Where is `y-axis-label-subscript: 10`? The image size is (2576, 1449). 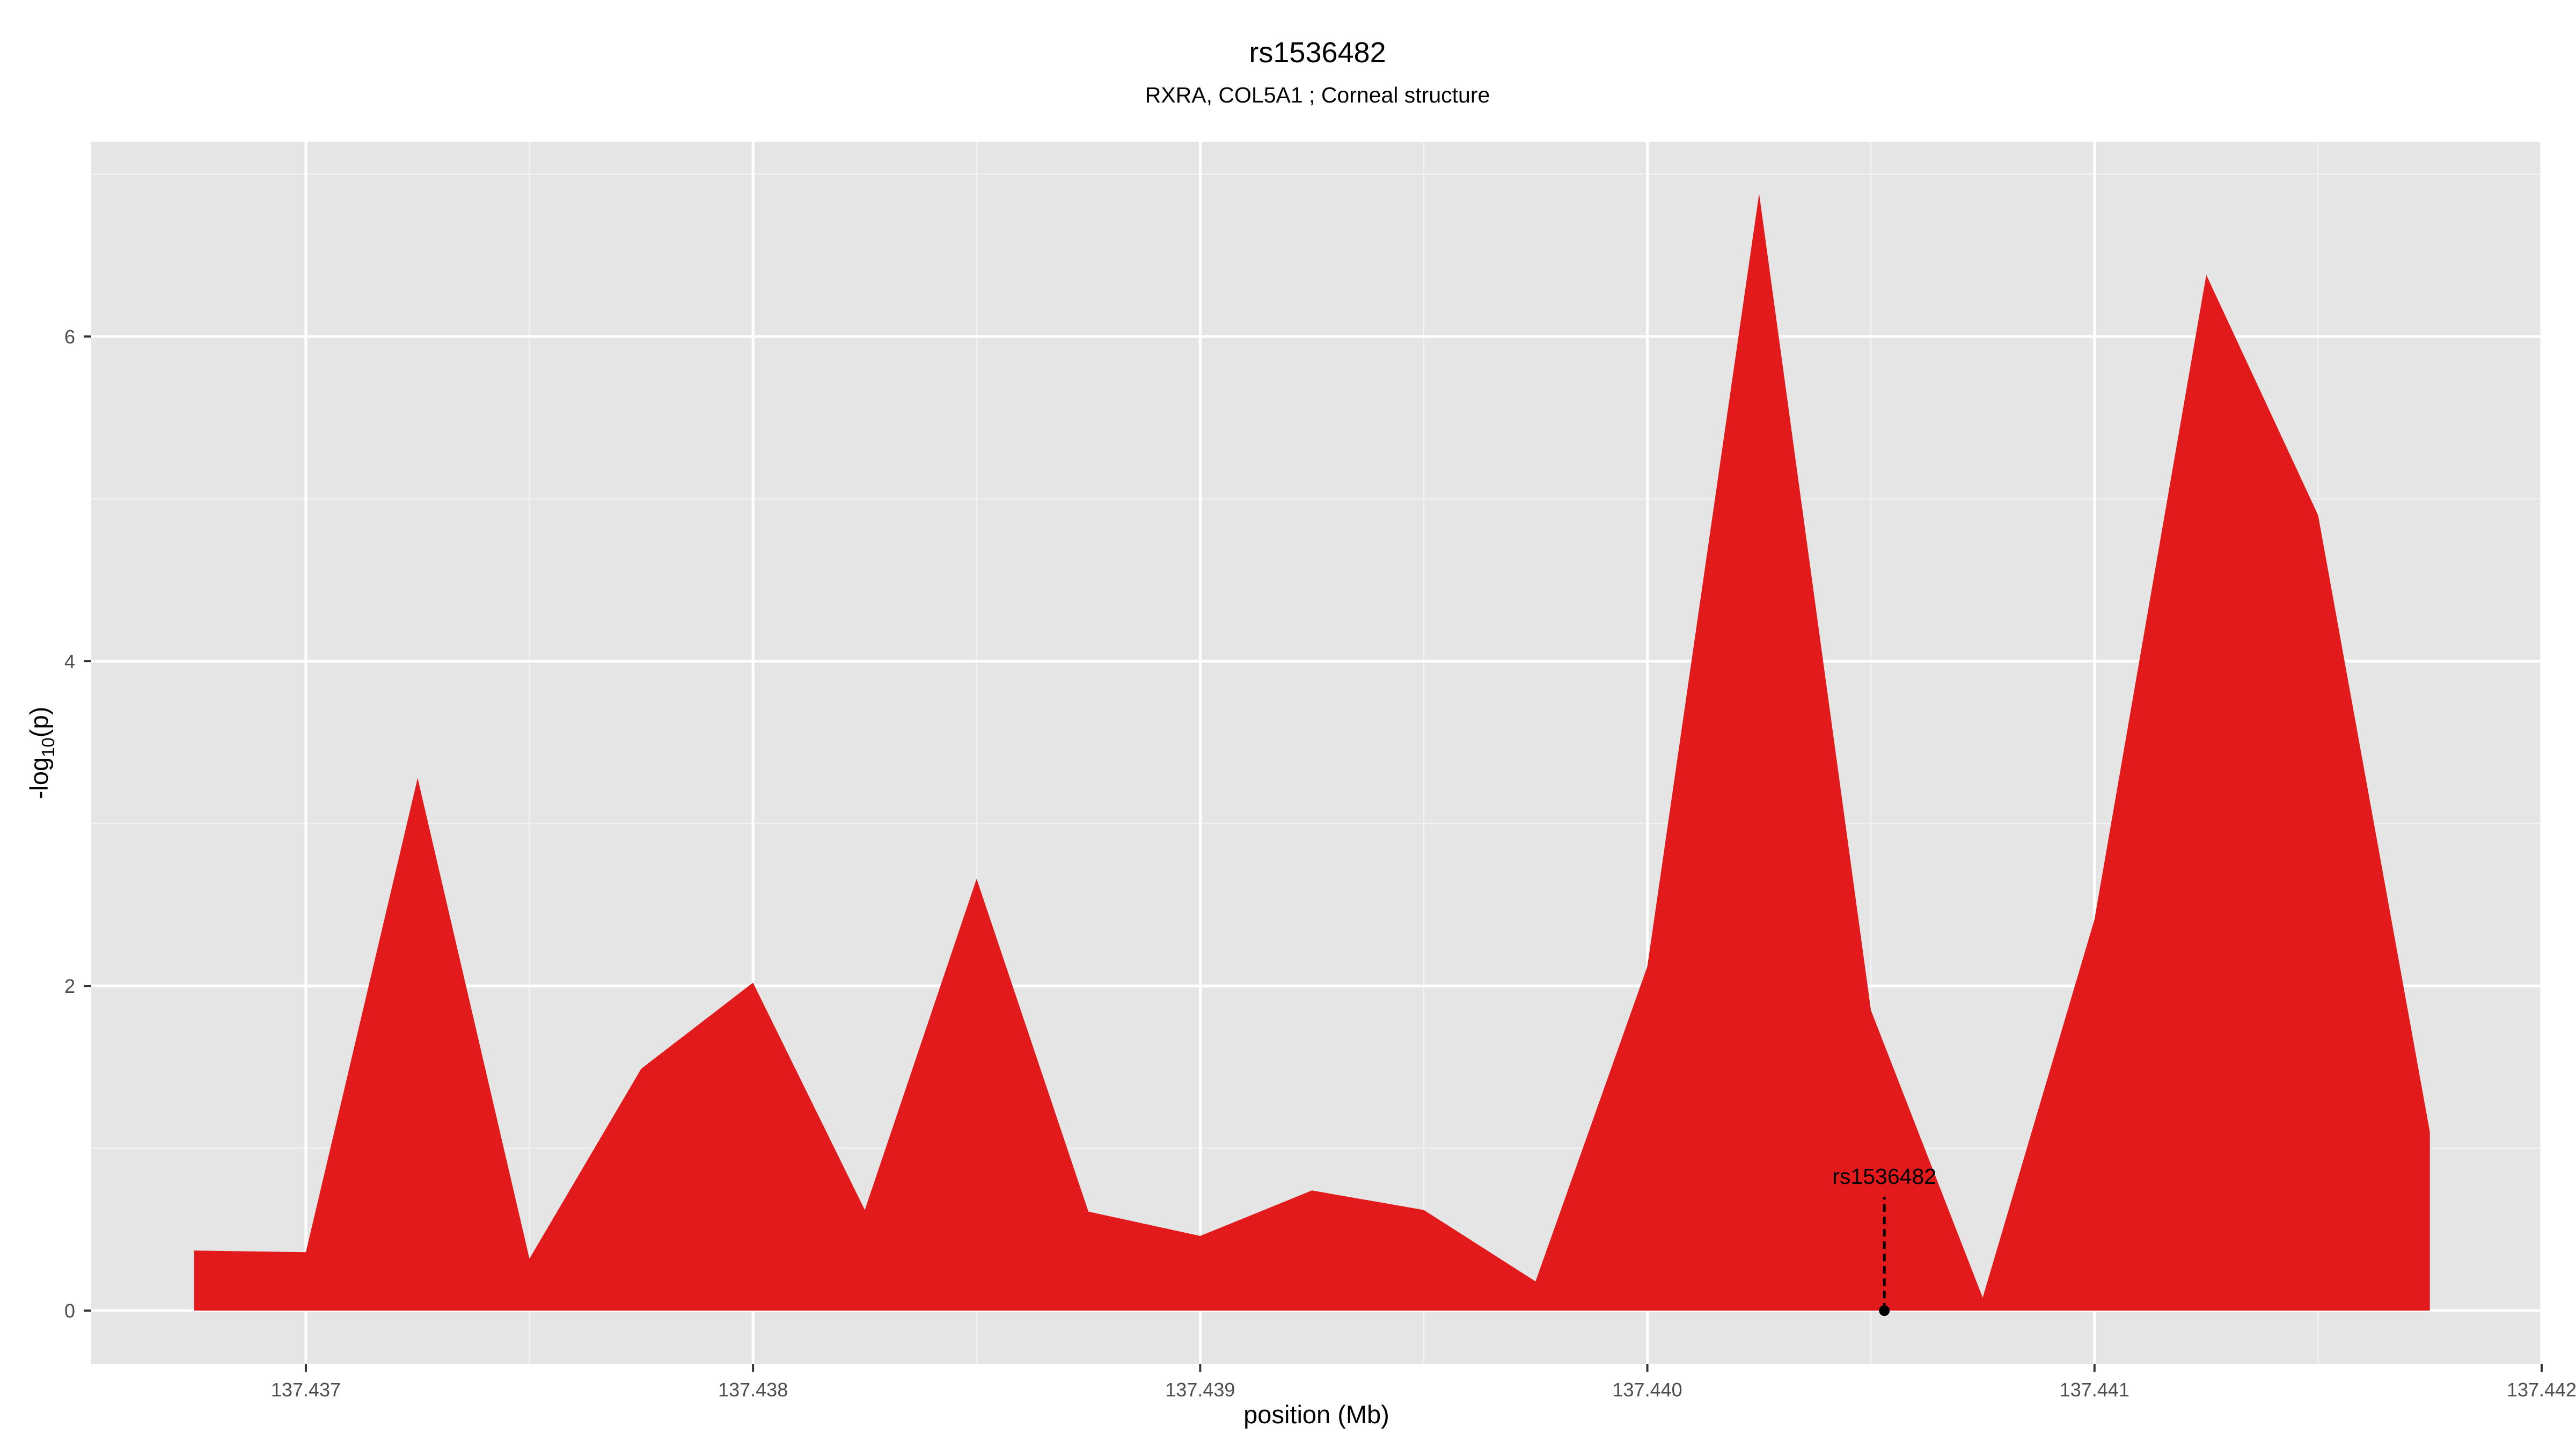 y-axis-label-subscript: 10 is located at coordinates (48, 747).